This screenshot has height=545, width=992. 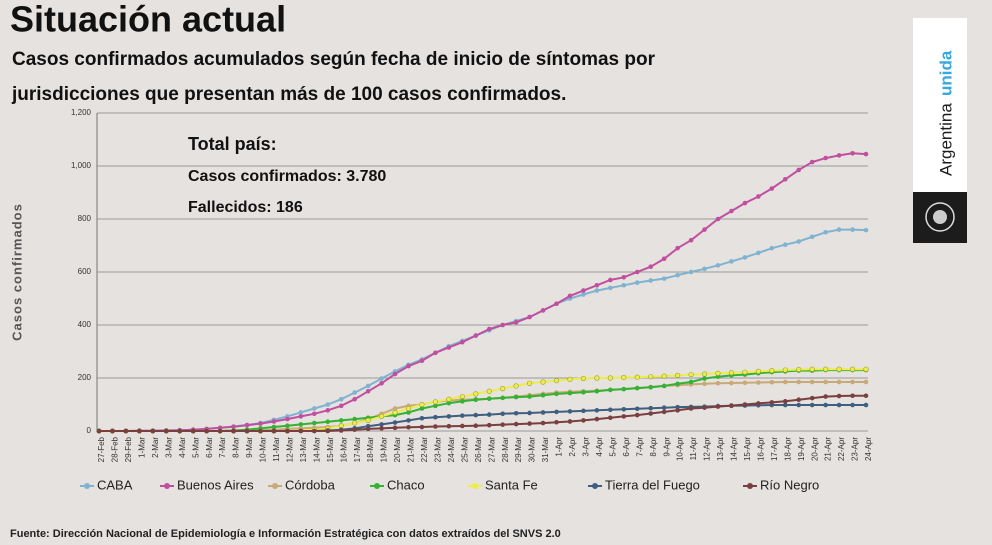 What do you see at coordinates (855, 449) in the screenshot?
I see `x-tick-label: 23-Apr` at bounding box center [855, 449].